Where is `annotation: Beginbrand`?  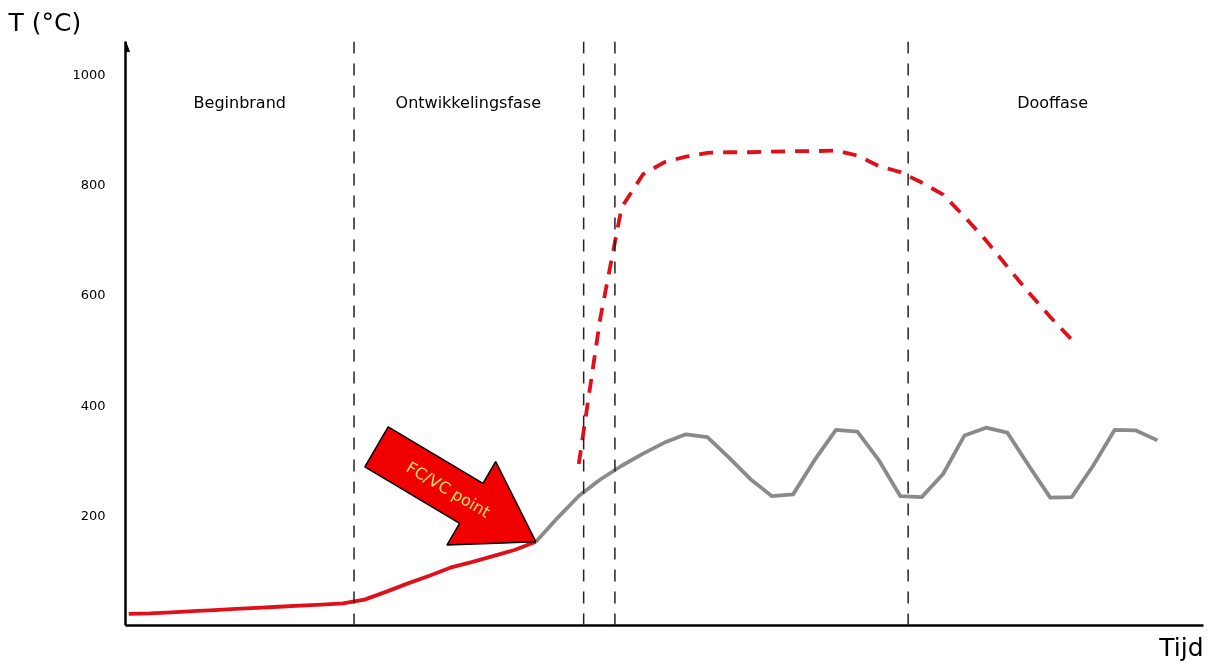 annotation: Beginbrand is located at coordinates (239, 102).